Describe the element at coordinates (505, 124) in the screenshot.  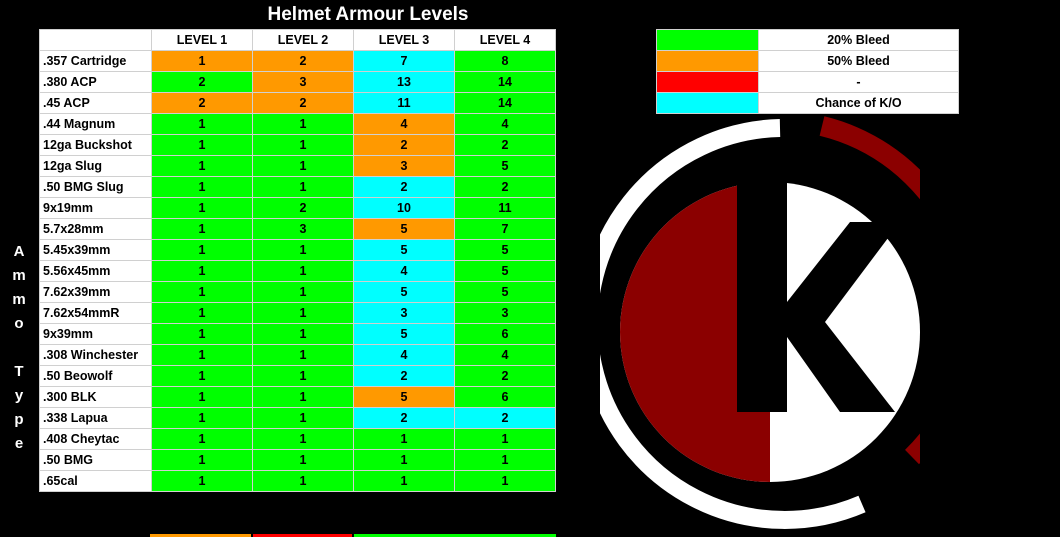
I see `level-4-cell: 4` at that location.